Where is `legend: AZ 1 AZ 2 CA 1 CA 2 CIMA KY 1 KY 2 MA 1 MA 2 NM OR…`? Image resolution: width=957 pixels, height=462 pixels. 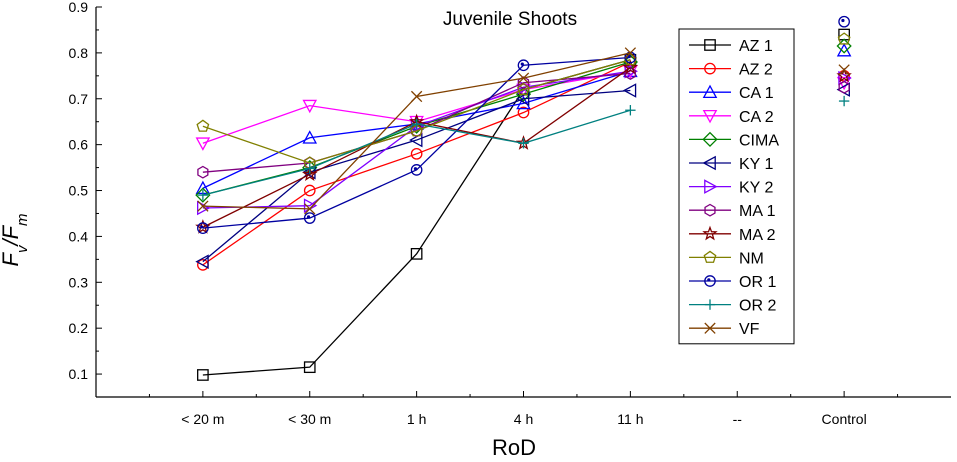 legend: AZ 1 AZ 2 CA 1 CA 2 CIMA KY 1 KY 2 MA 1 MA 2 NM OR… is located at coordinates (736, 186).